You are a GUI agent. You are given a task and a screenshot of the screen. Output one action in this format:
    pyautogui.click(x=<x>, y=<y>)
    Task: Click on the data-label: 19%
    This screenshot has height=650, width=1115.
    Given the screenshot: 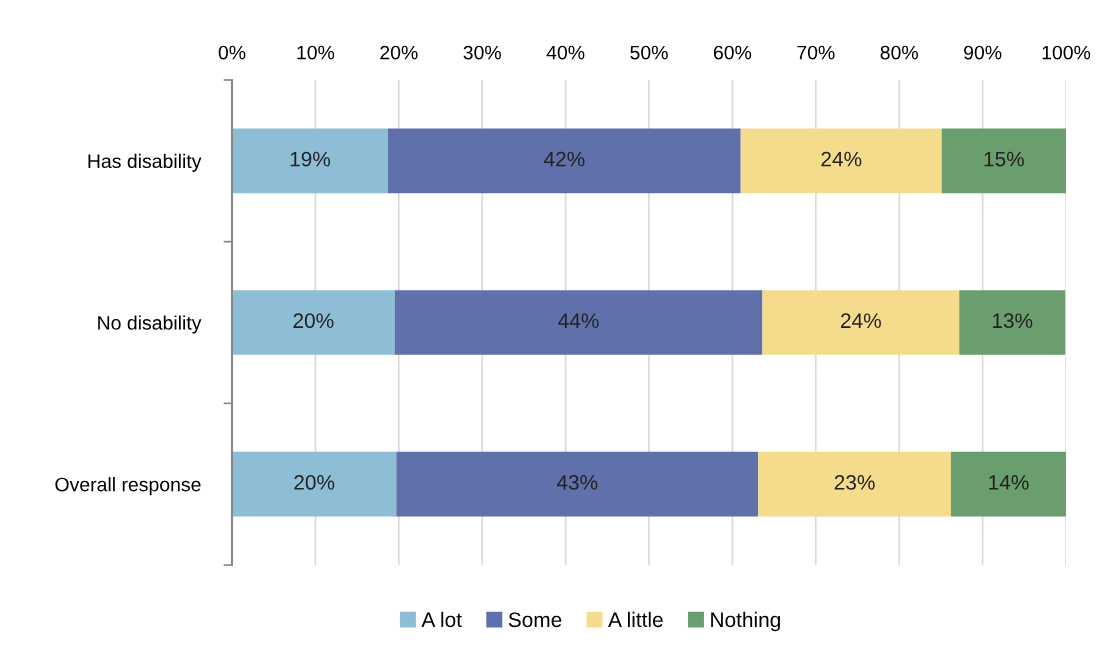 What is the action you would take?
    pyautogui.click(x=310, y=159)
    